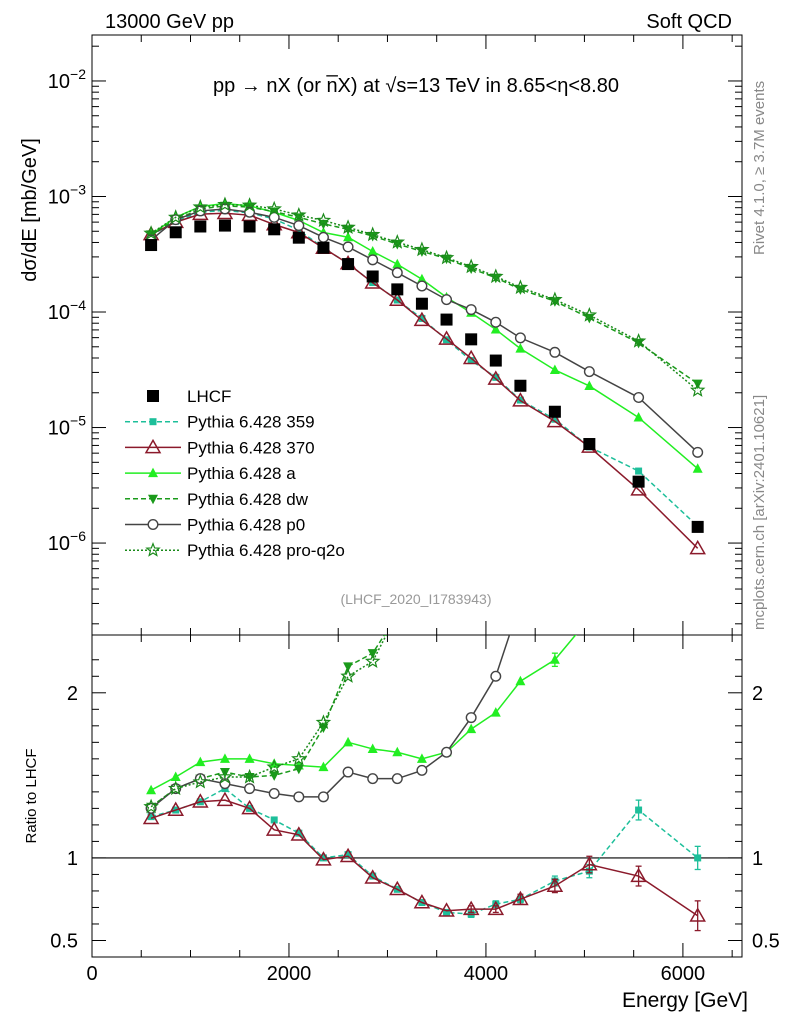  Describe the element at coordinates (246, 525) in the screenshot. I see `legend-label-pp0: Pythia 6.428 p0` at that location.